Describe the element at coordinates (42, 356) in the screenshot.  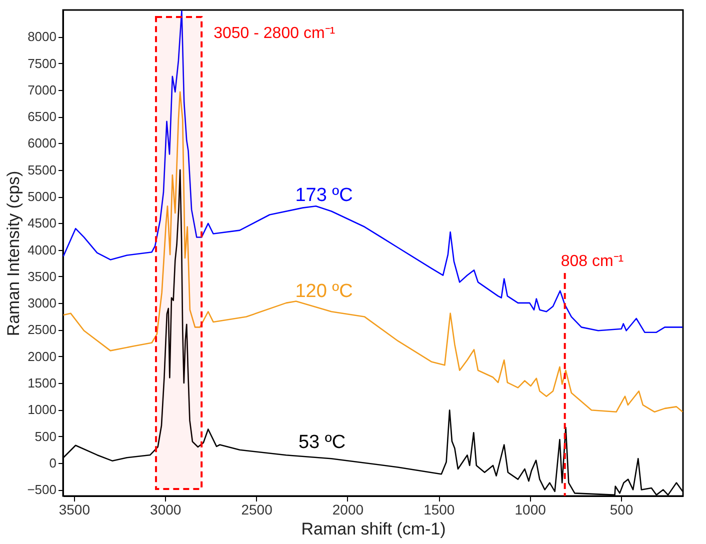
I see `y-tick-label: 2000` at that location.